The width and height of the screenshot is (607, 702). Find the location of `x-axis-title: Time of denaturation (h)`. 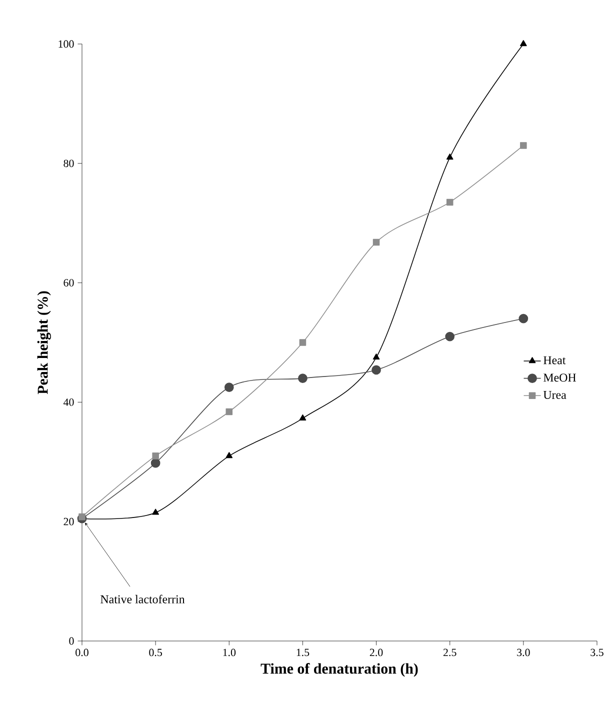

x-axis-title: Time of denaturation (h) is located at coordinates (339, 670).